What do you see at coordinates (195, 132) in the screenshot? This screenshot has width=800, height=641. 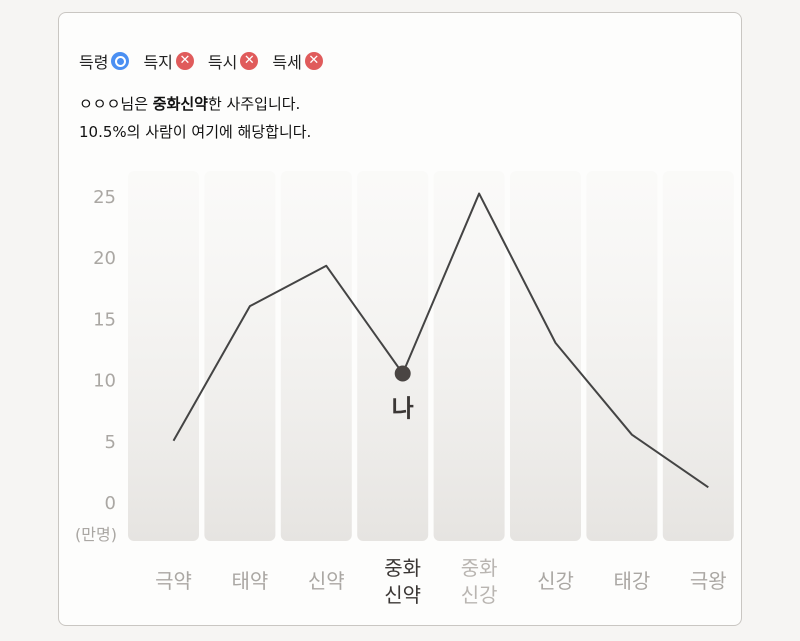 I see `description-line-2: 10.5%의 사람이 여기에 해당합니다.` at bounding box center [195, 132].